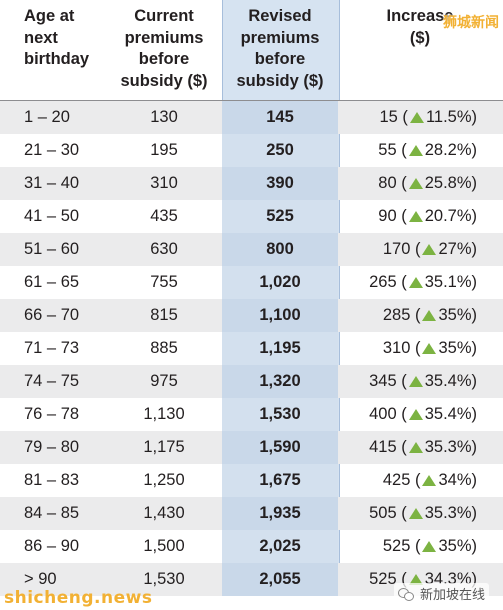 Image resolution: width=503 pixels, height=610 pixels. I want to click on table-row: 76 – 78 1,130 1,530 400 (35.4%), so click(251, 414).